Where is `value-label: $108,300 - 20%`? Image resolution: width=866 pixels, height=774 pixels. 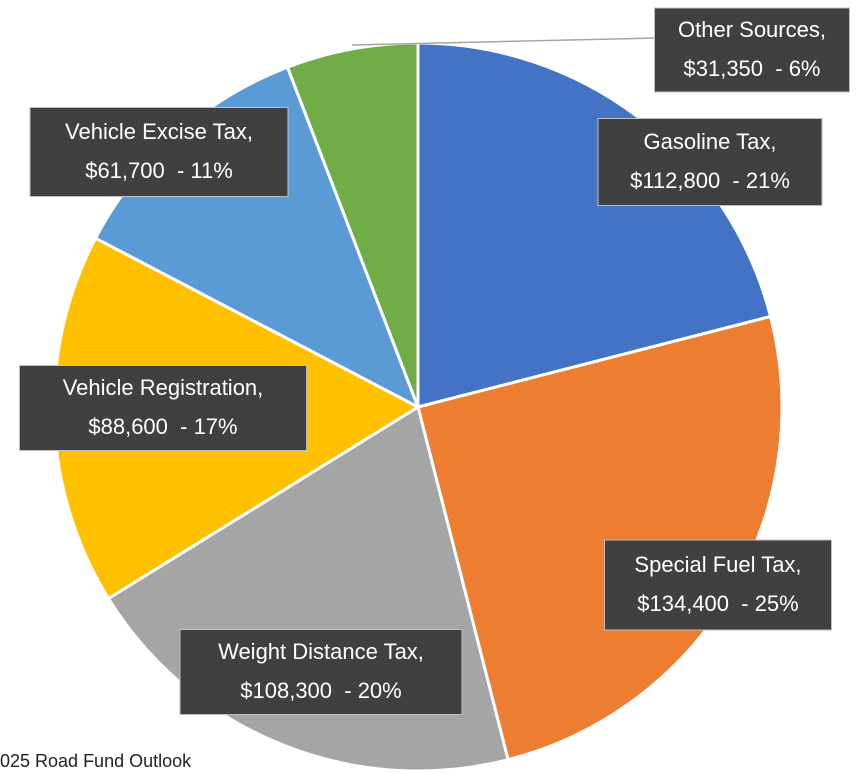 value-label: $108,300 - 20% is located at coordinates (320, 690).